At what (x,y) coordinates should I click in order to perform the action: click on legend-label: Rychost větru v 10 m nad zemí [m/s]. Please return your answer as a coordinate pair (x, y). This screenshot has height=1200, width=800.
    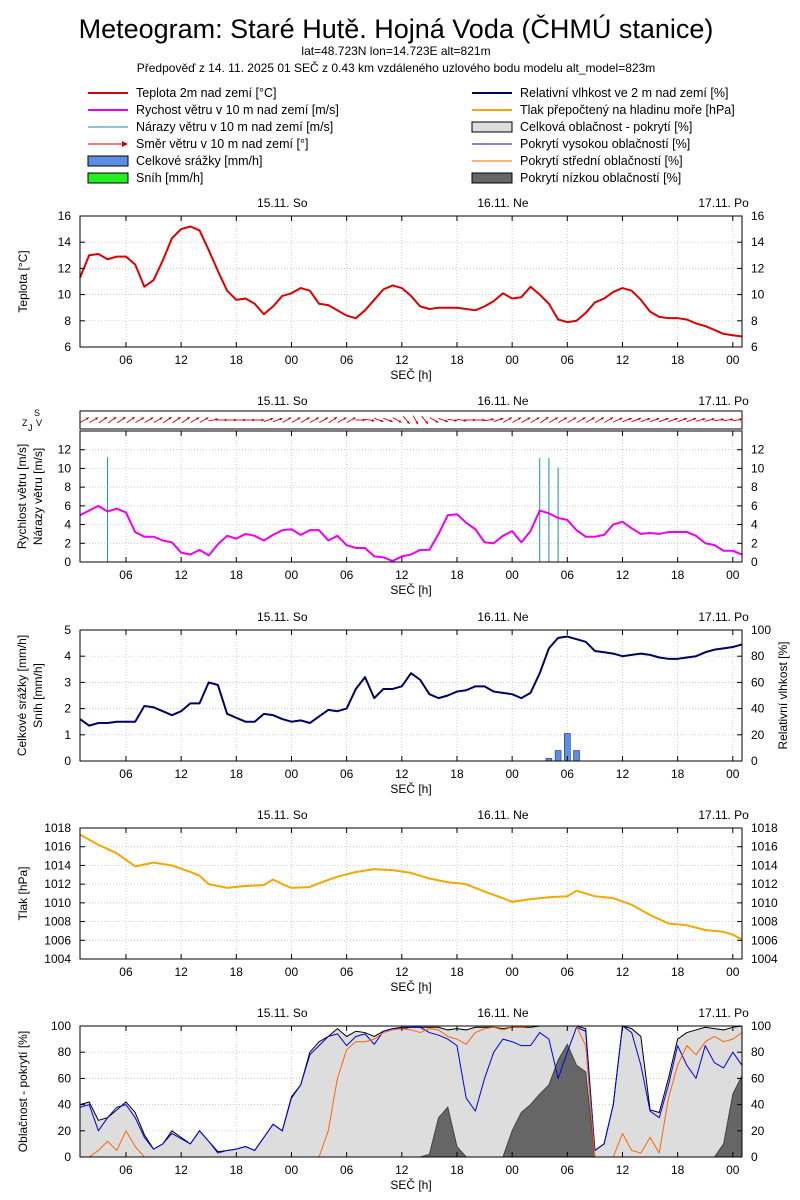
    Looking at the image, I should click on (237, 110).